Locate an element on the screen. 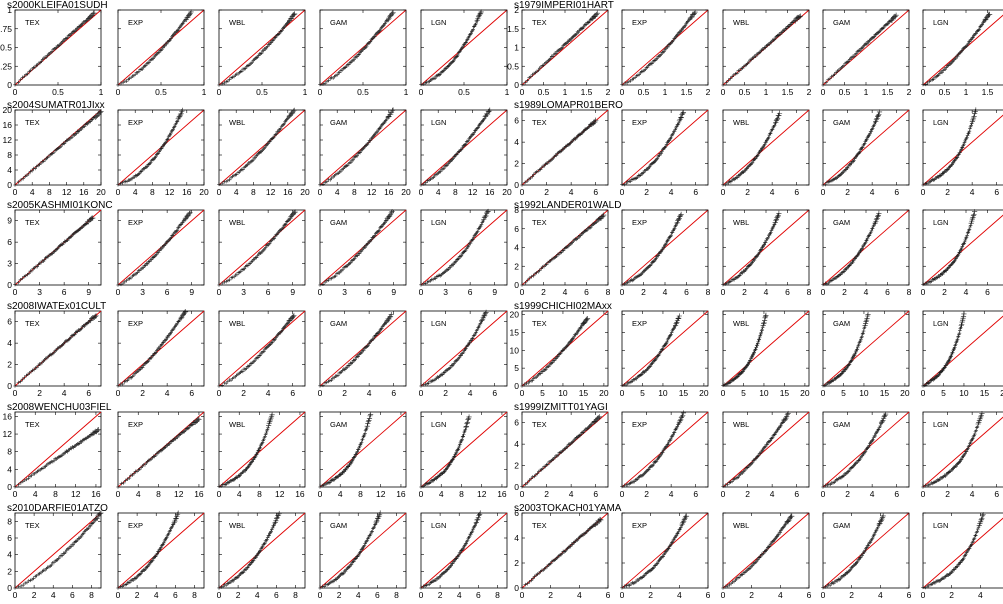  qq-panel: LGN 0 0.5 1 is located at coordinates (464, 53).